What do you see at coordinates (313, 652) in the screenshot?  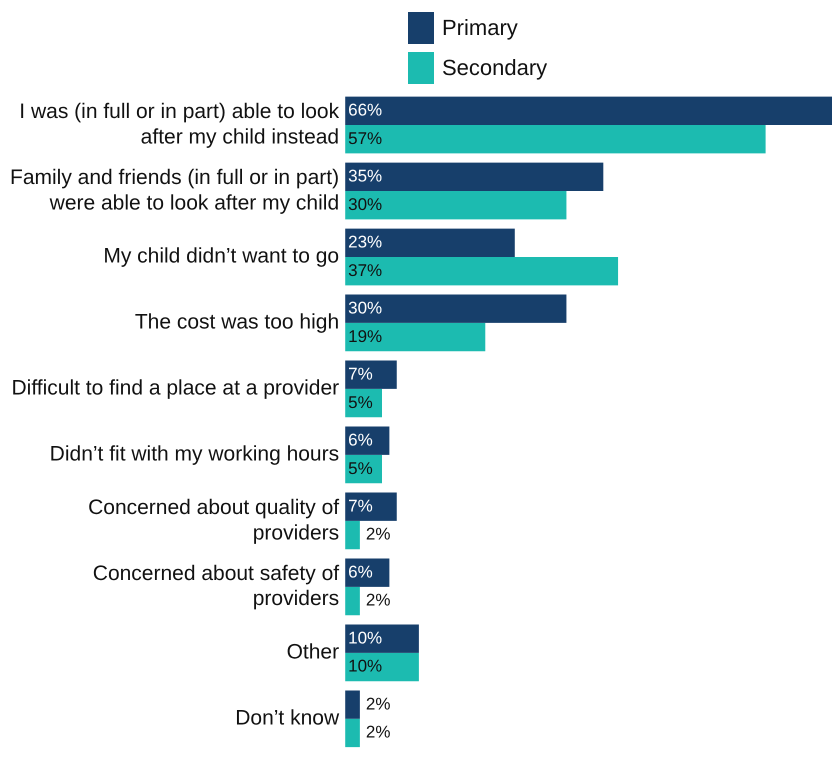 I see `y-tick-label: Other` at bounding box center [313, 652].